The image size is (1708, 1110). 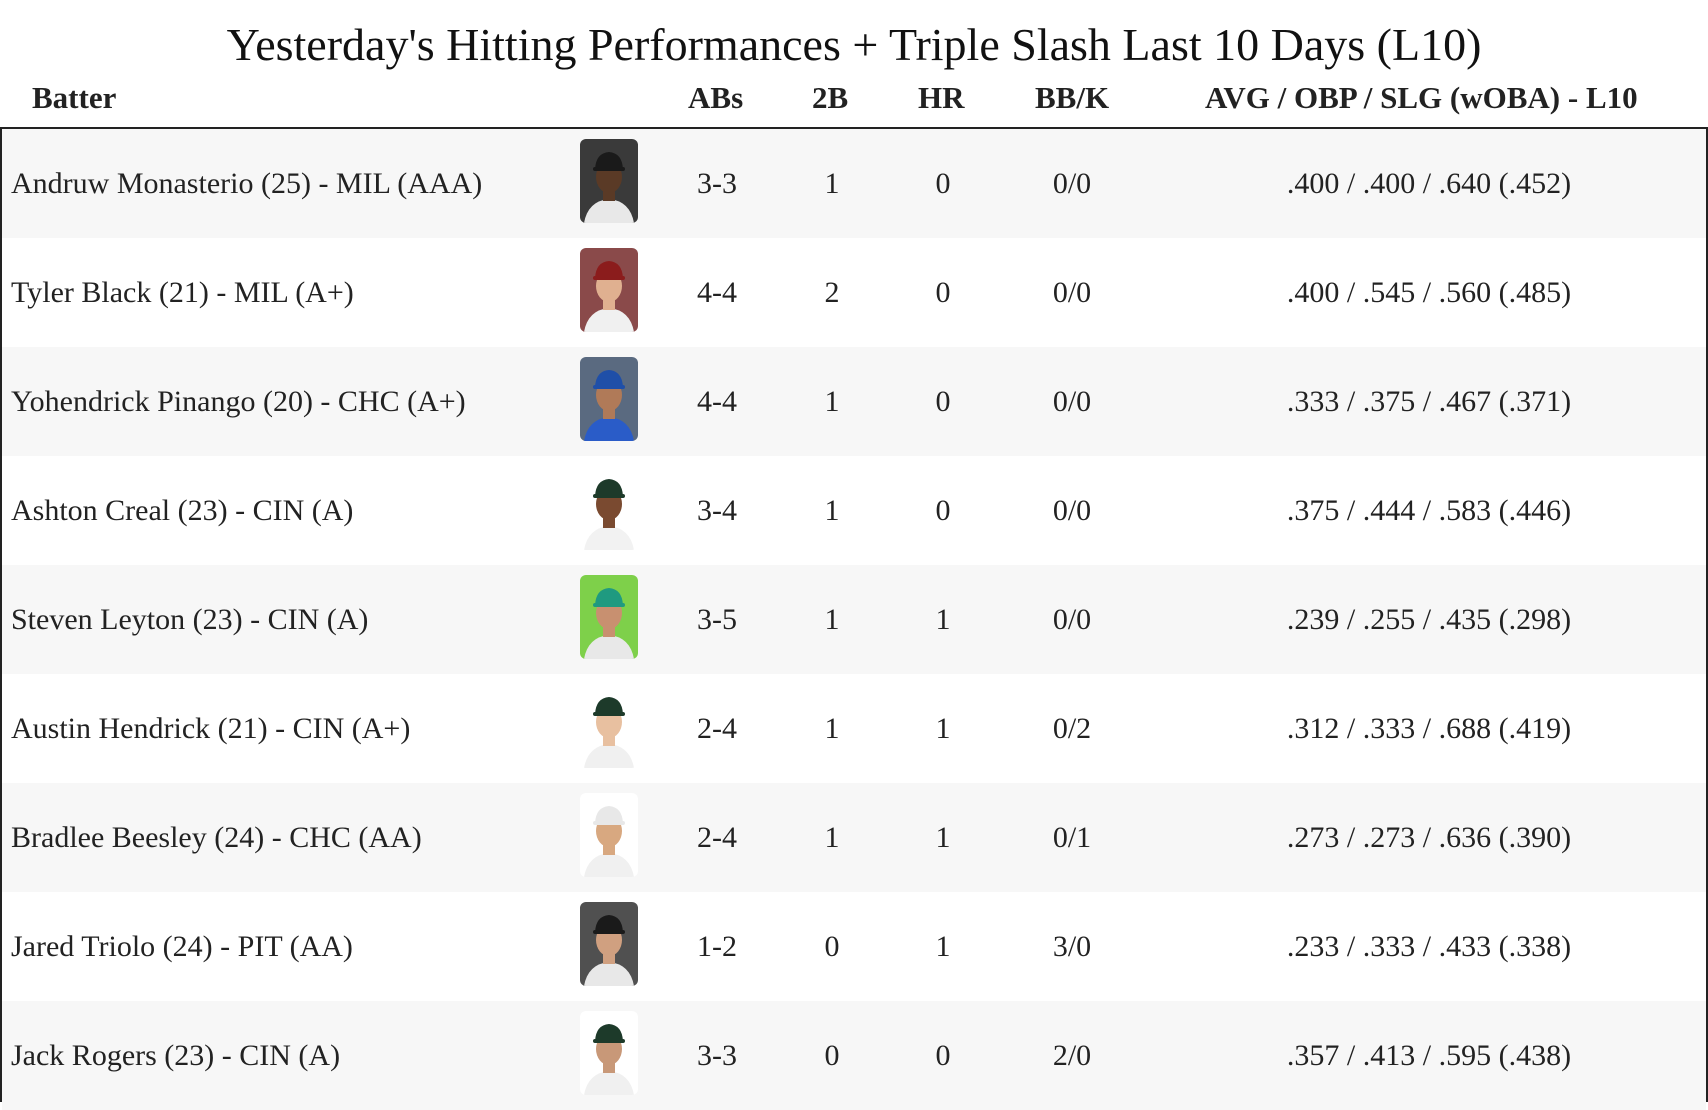 I want to click on batter-name: Jack Rogers (23) - CIN (A), so click(x=176, y=1055).